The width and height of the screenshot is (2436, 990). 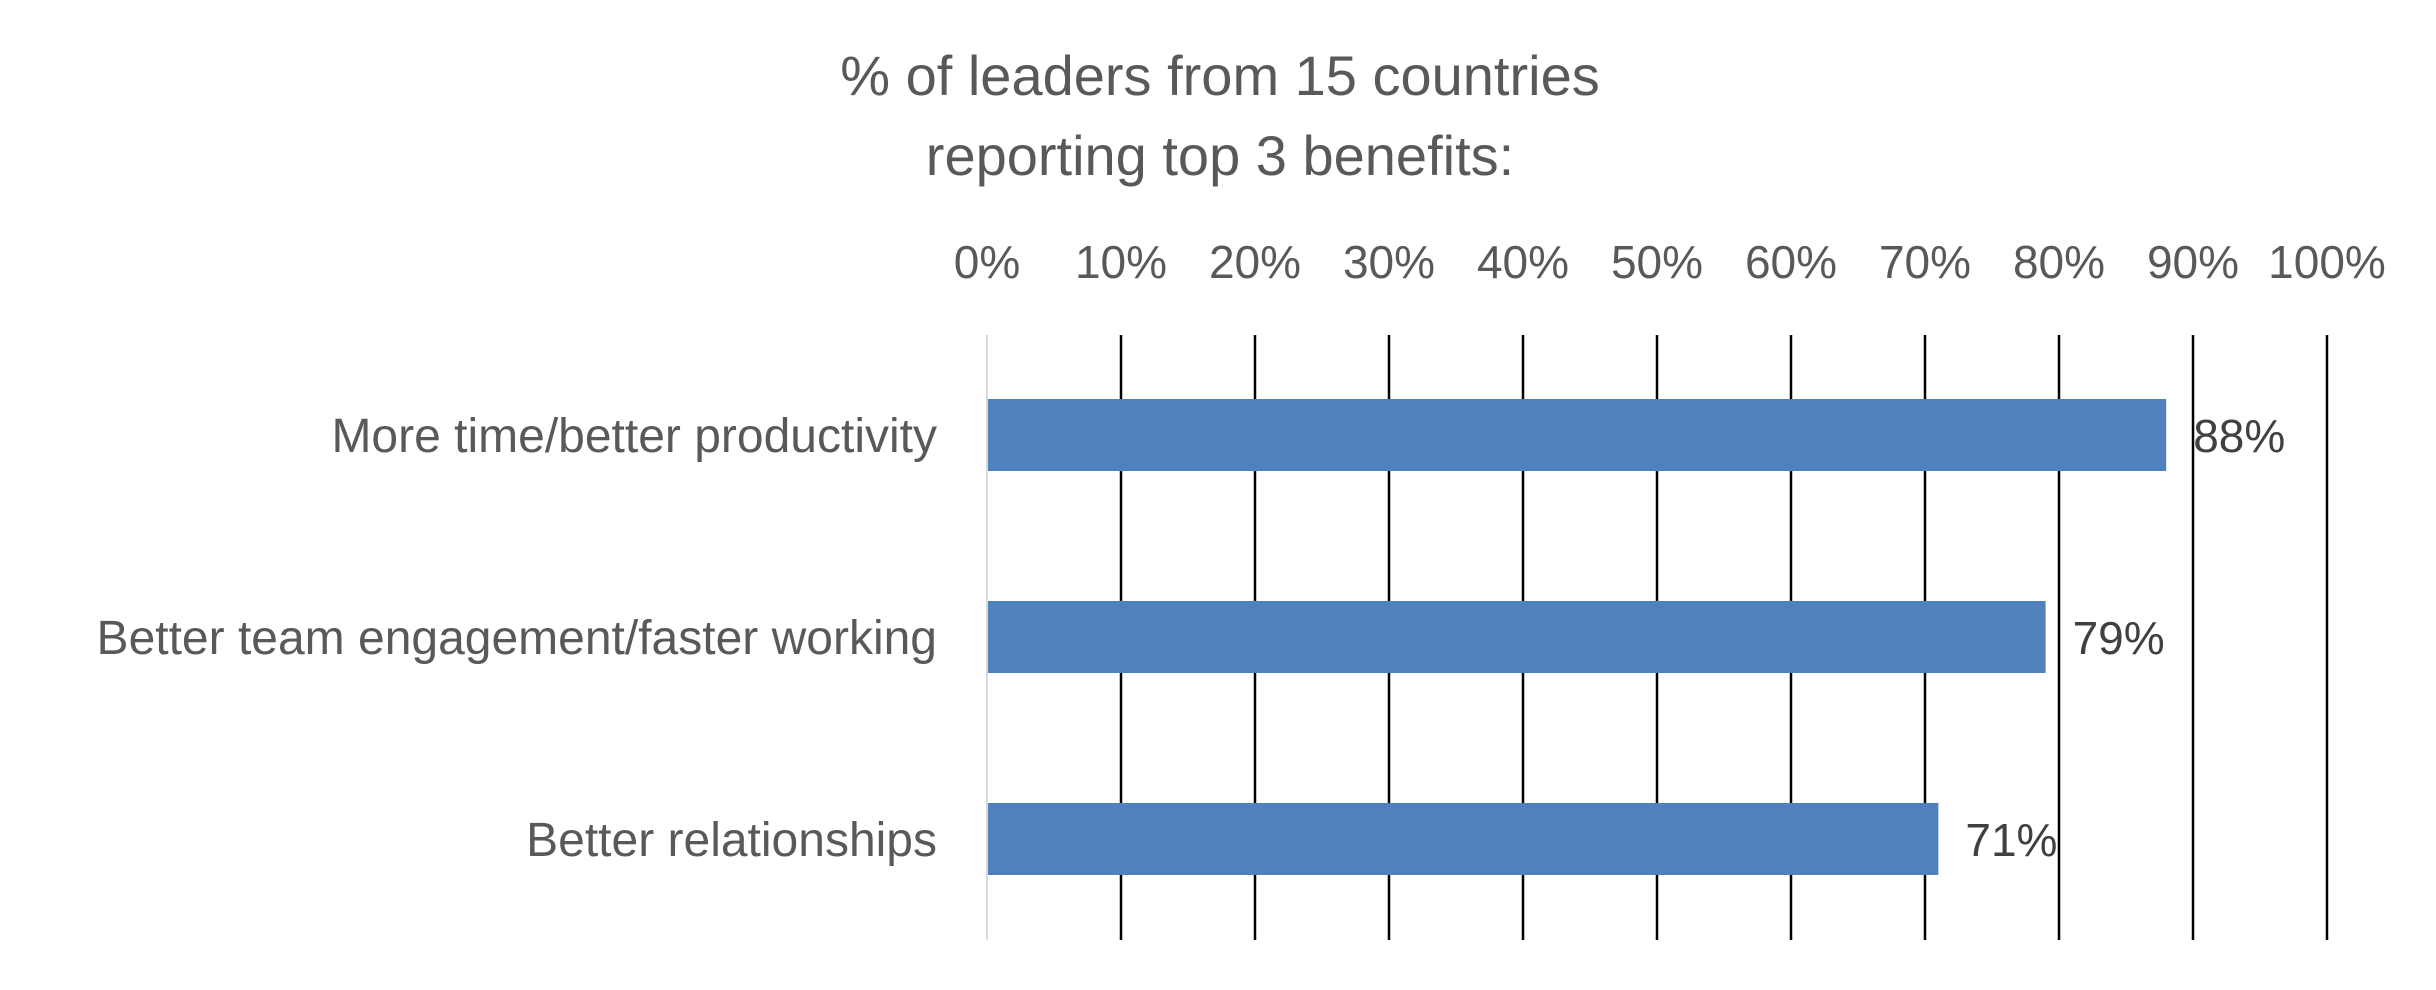 I want to click on data-label: 71%, so click(x=2011, y=840).